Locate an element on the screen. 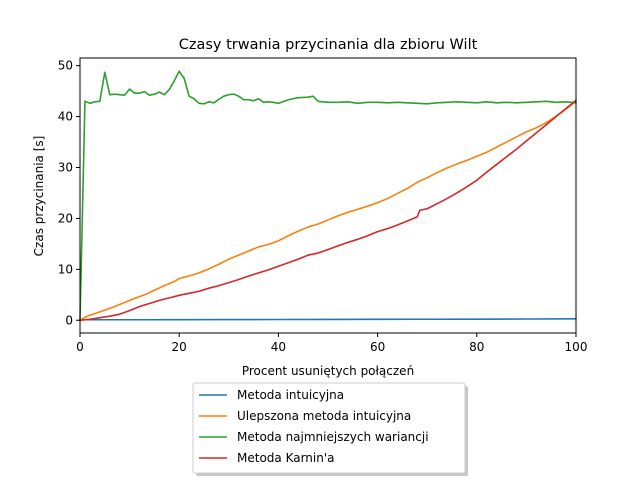 The width and height of the screenshot is (640, 480). x-tick-label: 20 is located at coordinates (179, 347).